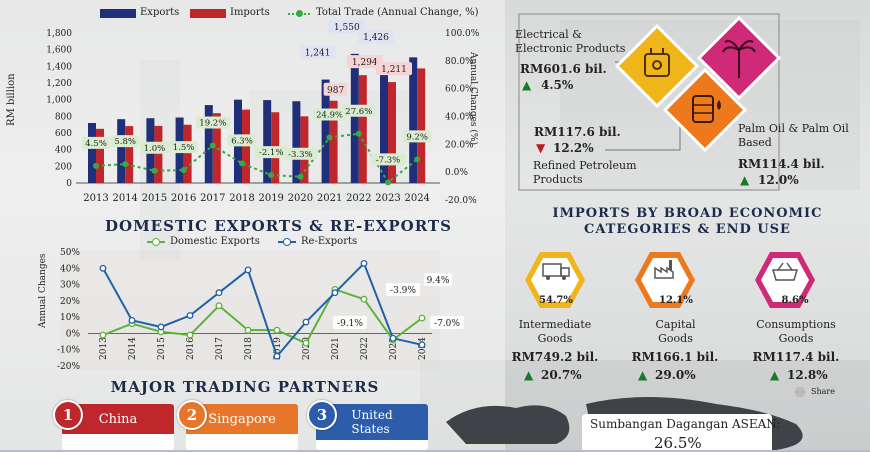  Describe the element at coordinates (300, 198) in the screenshot. I see `trade-x-tick: 2020` at that location.